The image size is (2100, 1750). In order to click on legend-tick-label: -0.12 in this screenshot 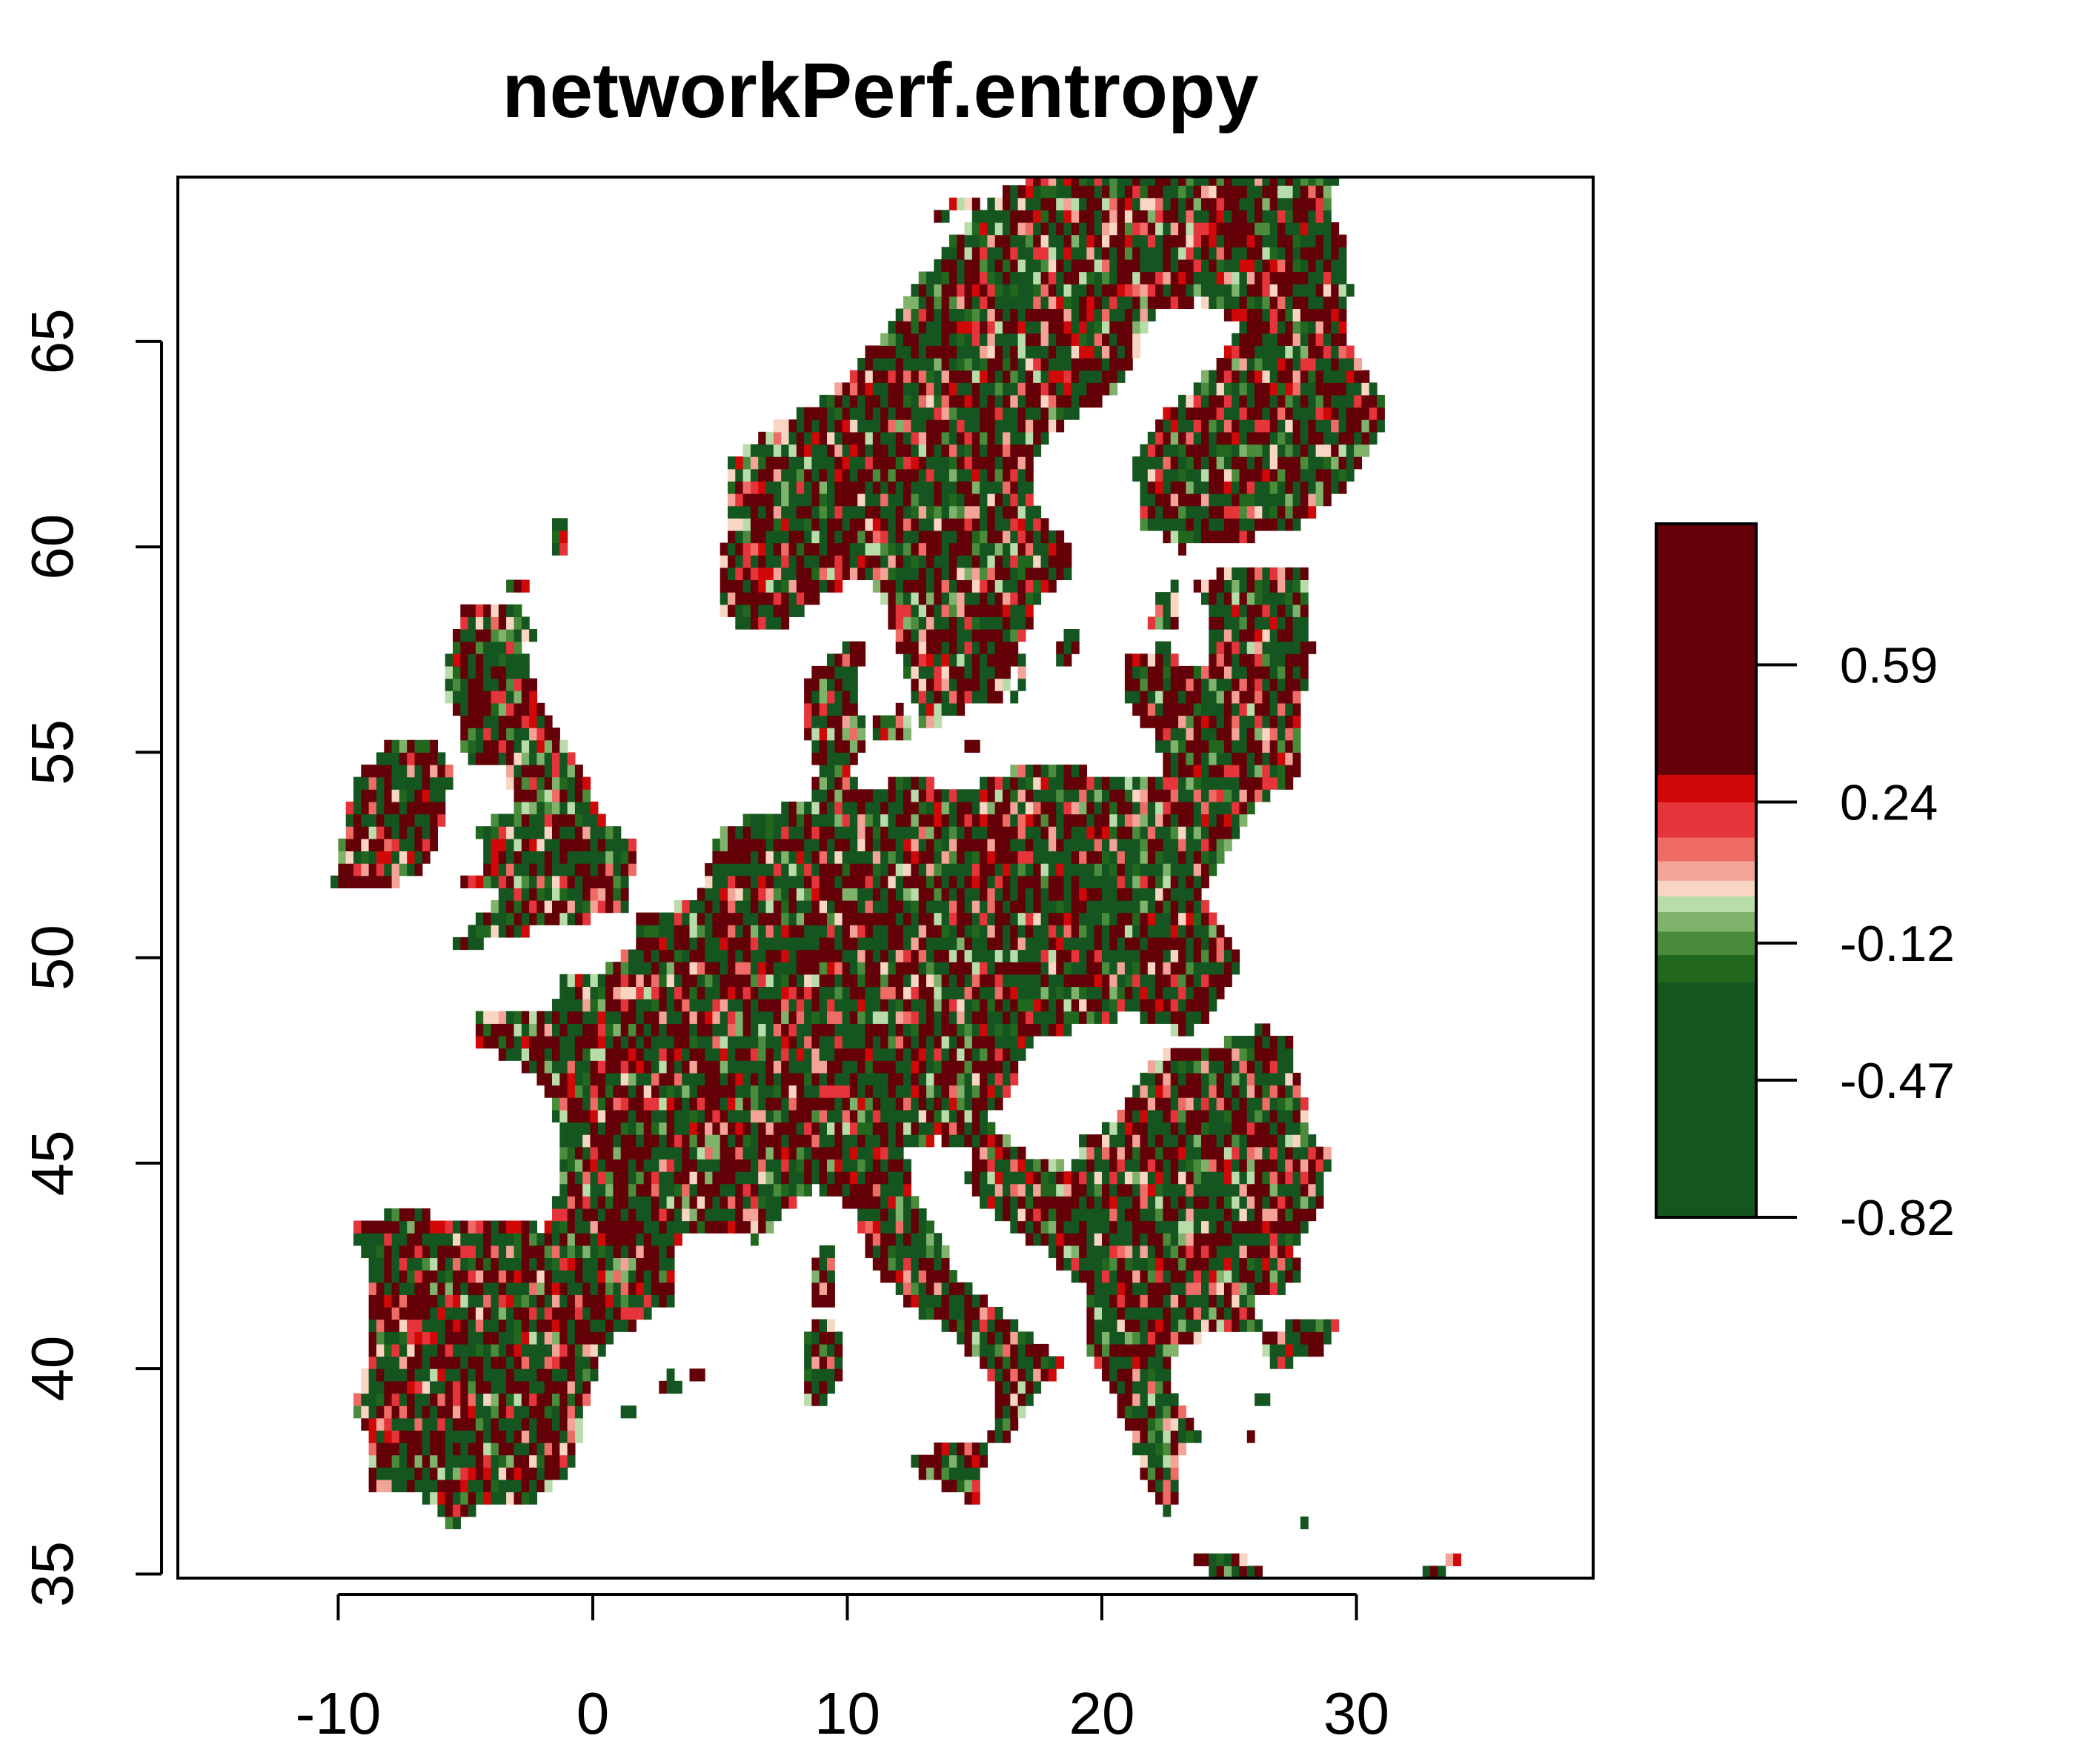, I will do `click(1897, 944)`.